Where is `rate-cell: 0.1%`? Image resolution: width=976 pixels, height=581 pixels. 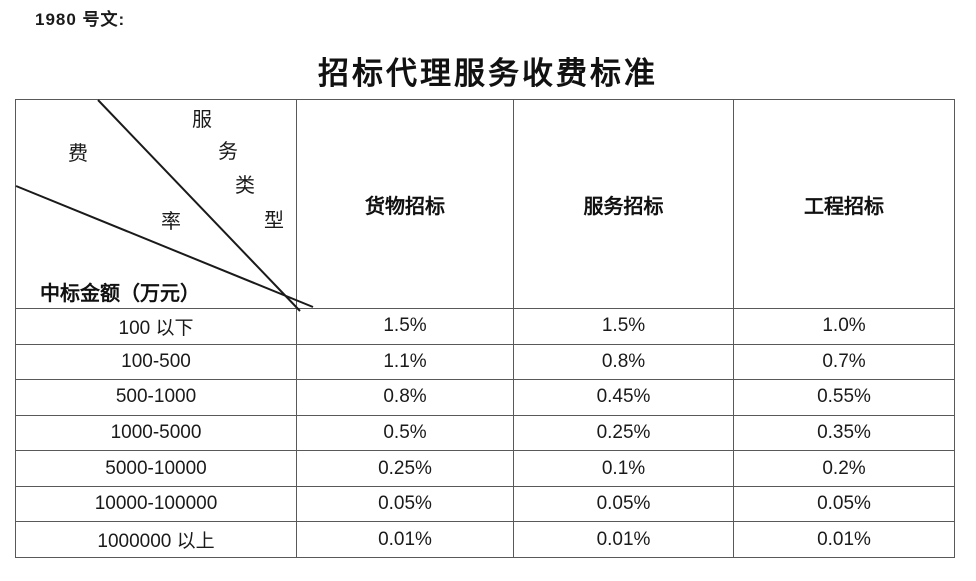
rate-cell: 0.1% is located at coordinates (624, 469).